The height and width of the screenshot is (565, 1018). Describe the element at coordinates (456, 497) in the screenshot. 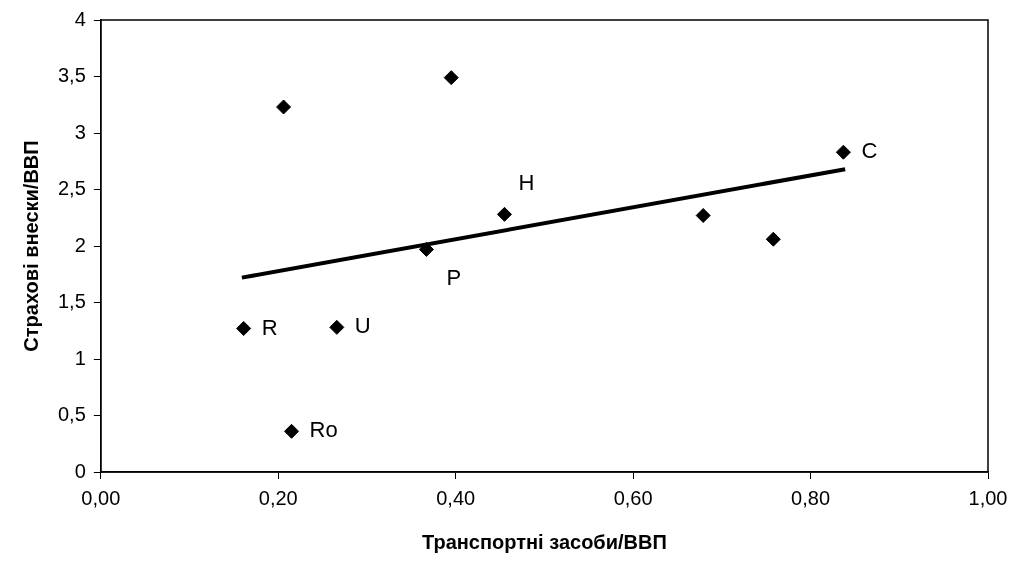

I see `x-tick-label: 0,40` at that location.